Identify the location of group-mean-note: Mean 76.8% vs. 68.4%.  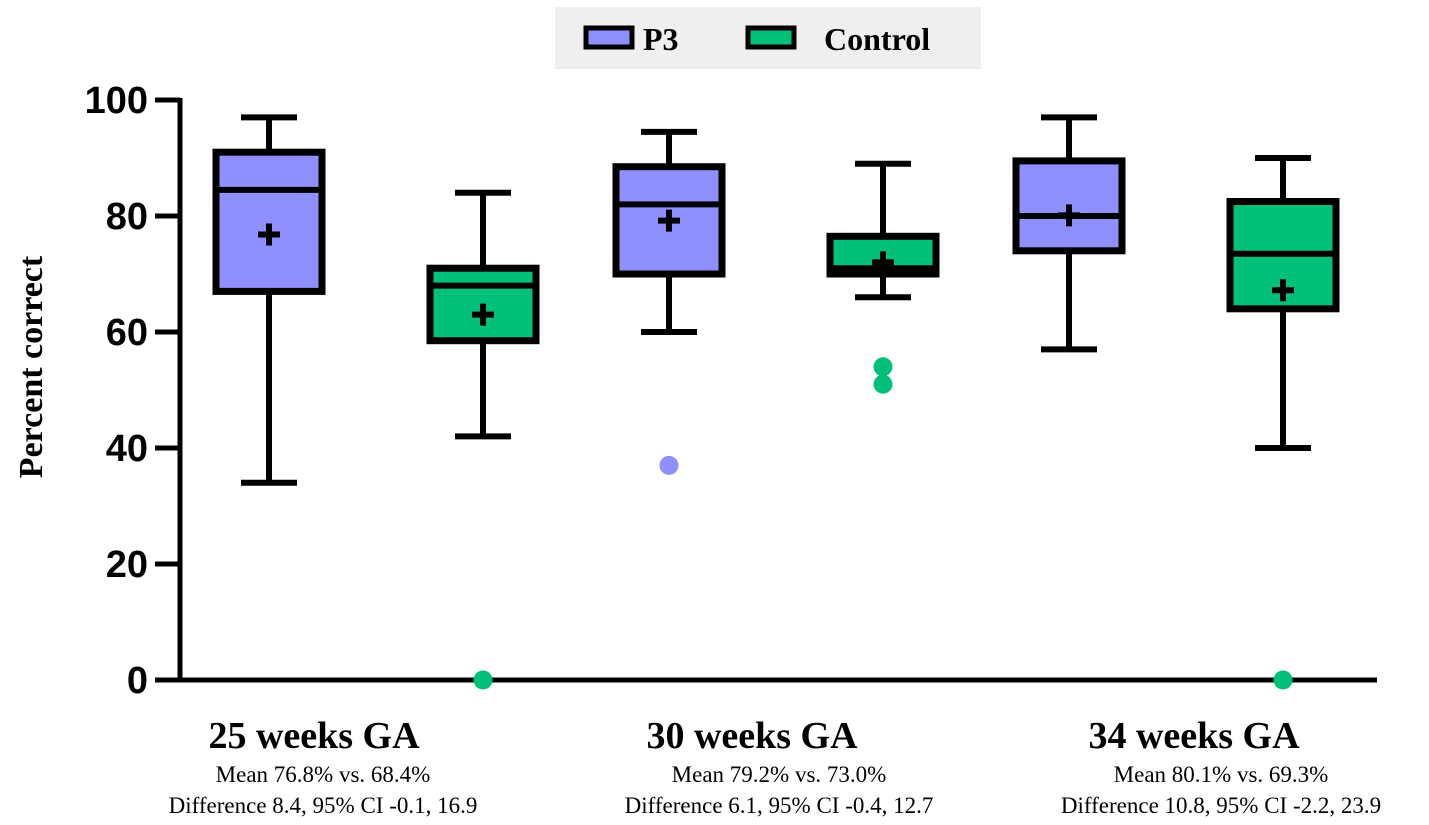
(323, 774).